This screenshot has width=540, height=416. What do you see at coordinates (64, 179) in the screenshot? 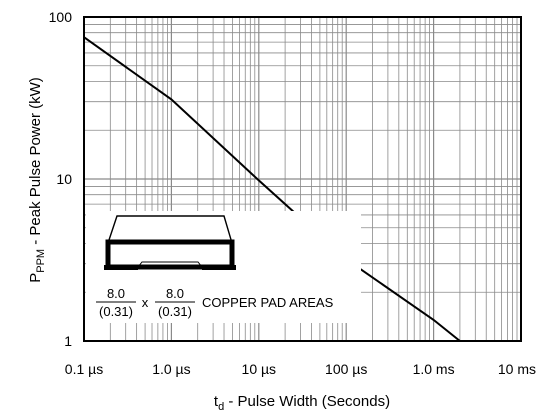
I see `y-tick-label: 10` at bounding box center [64, 179].